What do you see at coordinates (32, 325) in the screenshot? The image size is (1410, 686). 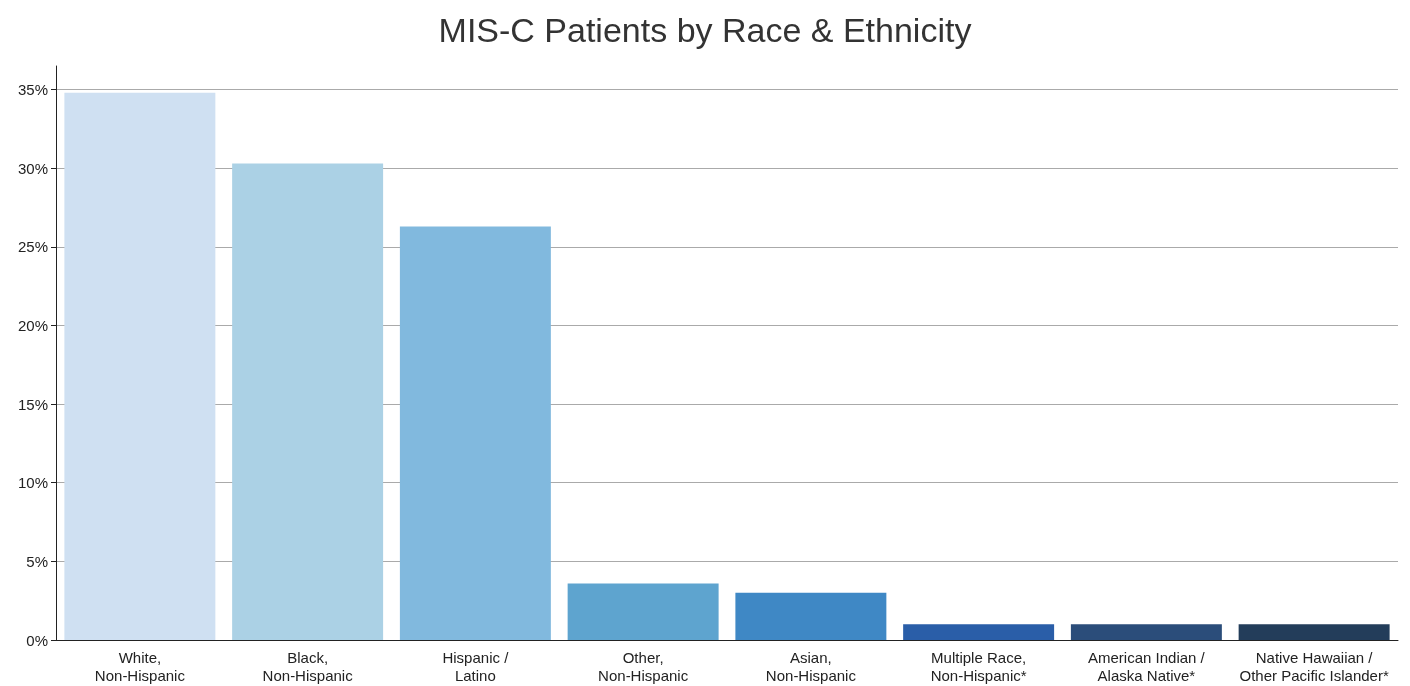 I see `y-tick-label: 20%` at bounding box center [32, 325].